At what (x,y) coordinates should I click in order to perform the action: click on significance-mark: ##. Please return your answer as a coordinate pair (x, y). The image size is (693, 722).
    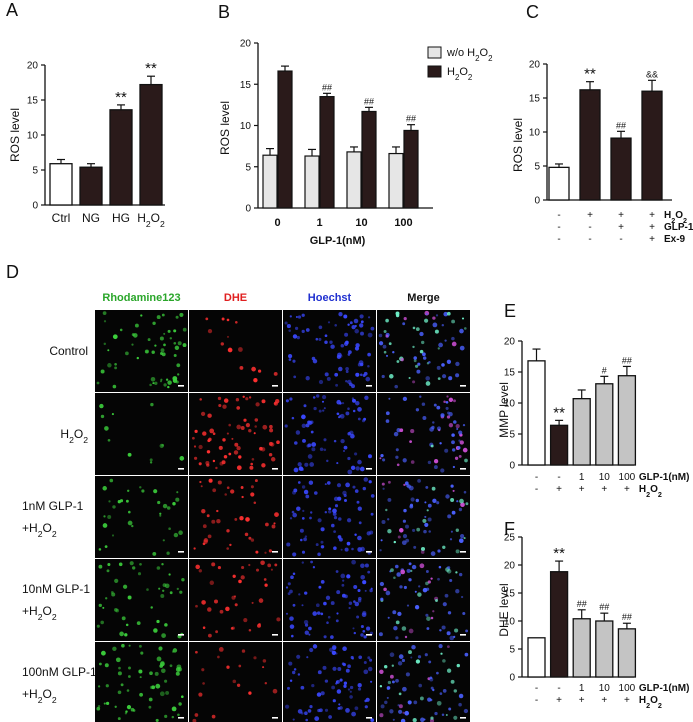
    Looking at the image, I should click on (627, 617).